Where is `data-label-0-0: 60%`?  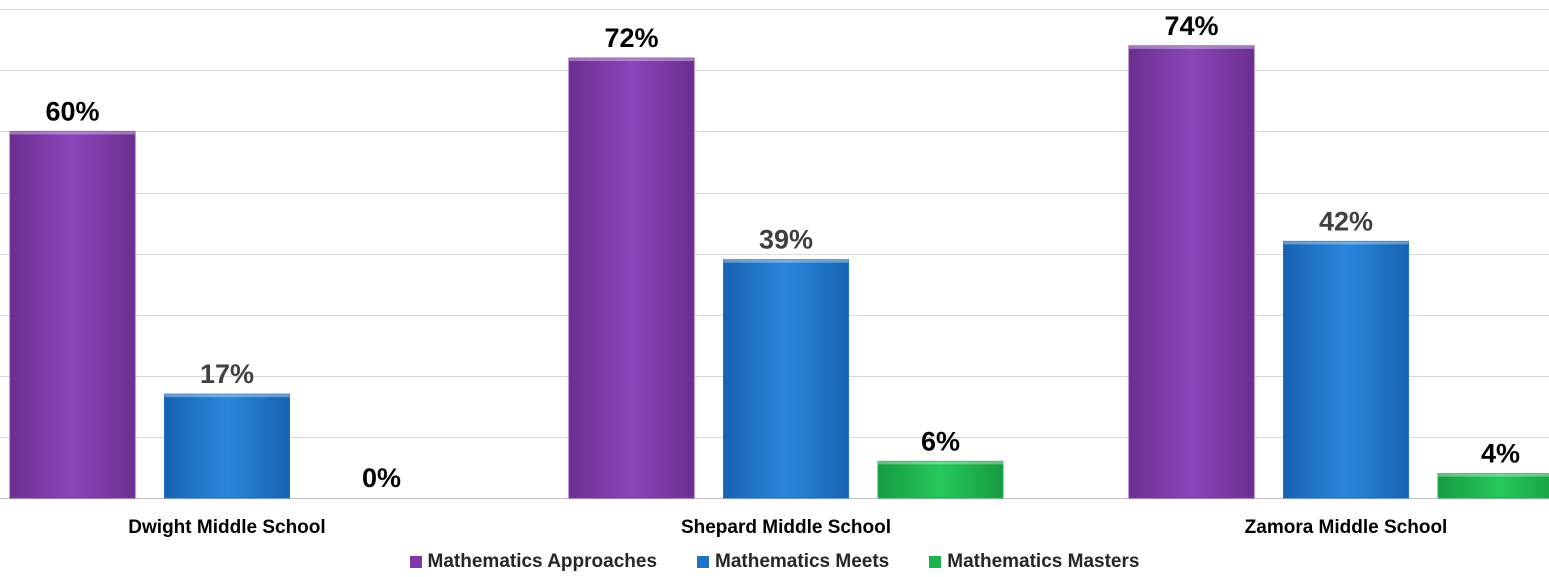
data-label-0-0: 60% is located at coordinates (72, 111).